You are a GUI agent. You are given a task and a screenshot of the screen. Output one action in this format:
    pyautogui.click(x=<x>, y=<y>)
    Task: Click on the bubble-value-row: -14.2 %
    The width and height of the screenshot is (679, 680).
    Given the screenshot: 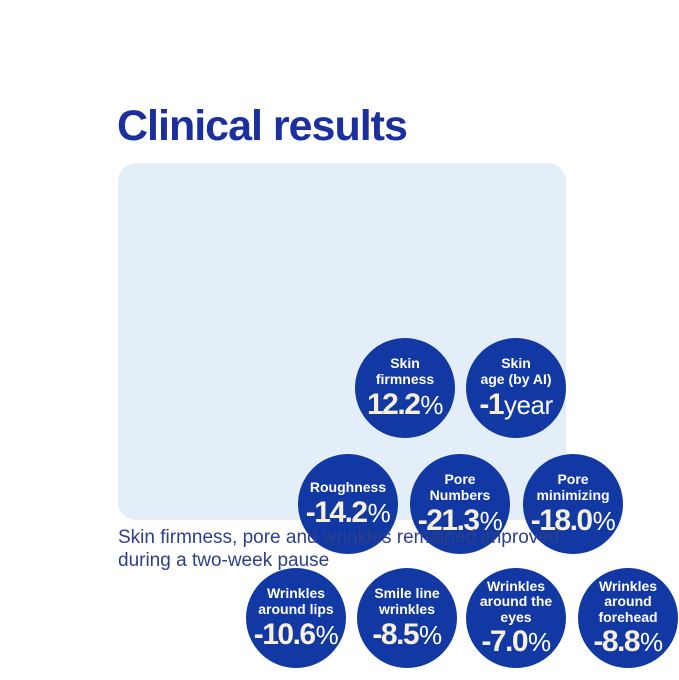 What is the action you would take?
    pyautogui.click(x=348, y=512)
    